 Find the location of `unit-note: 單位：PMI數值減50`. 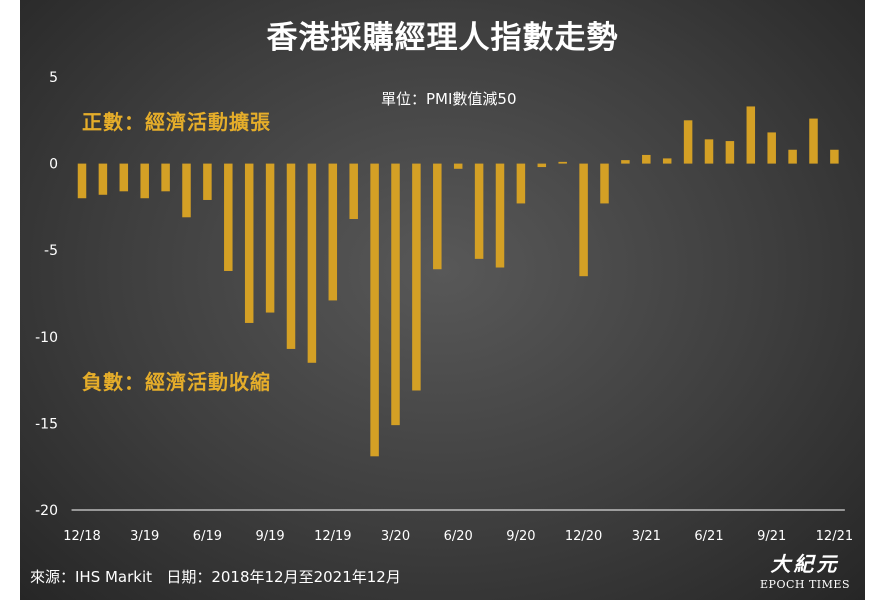

unit-note: 單位：PMI數值減50 is located at coordinates (449, 99).